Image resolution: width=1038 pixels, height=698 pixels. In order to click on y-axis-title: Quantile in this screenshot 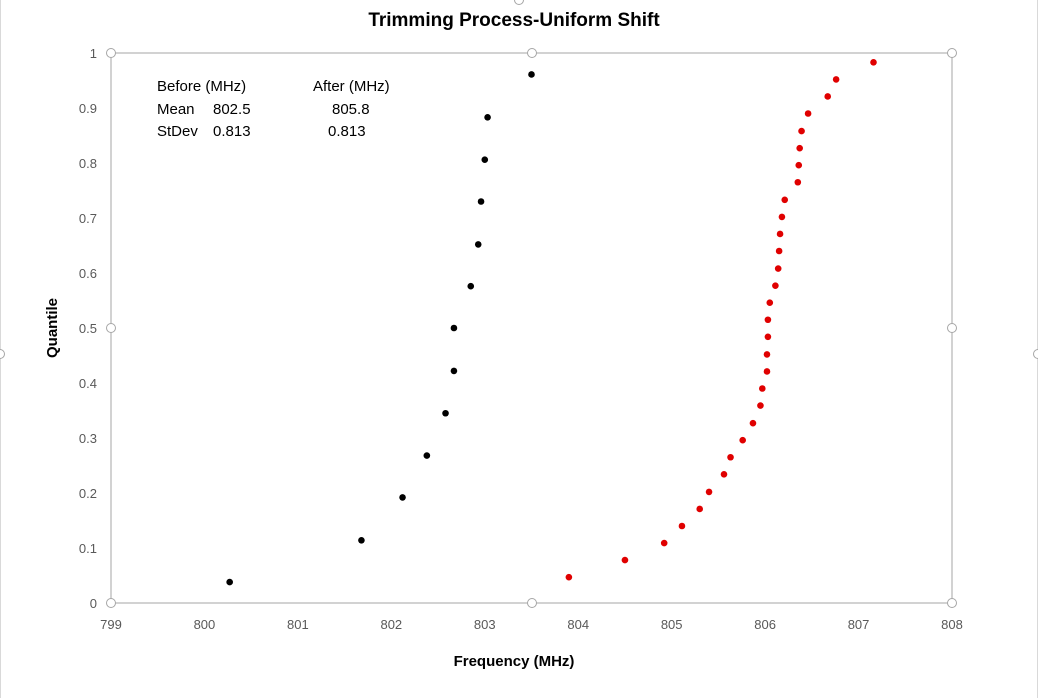, I will do `click(52, 328)`.